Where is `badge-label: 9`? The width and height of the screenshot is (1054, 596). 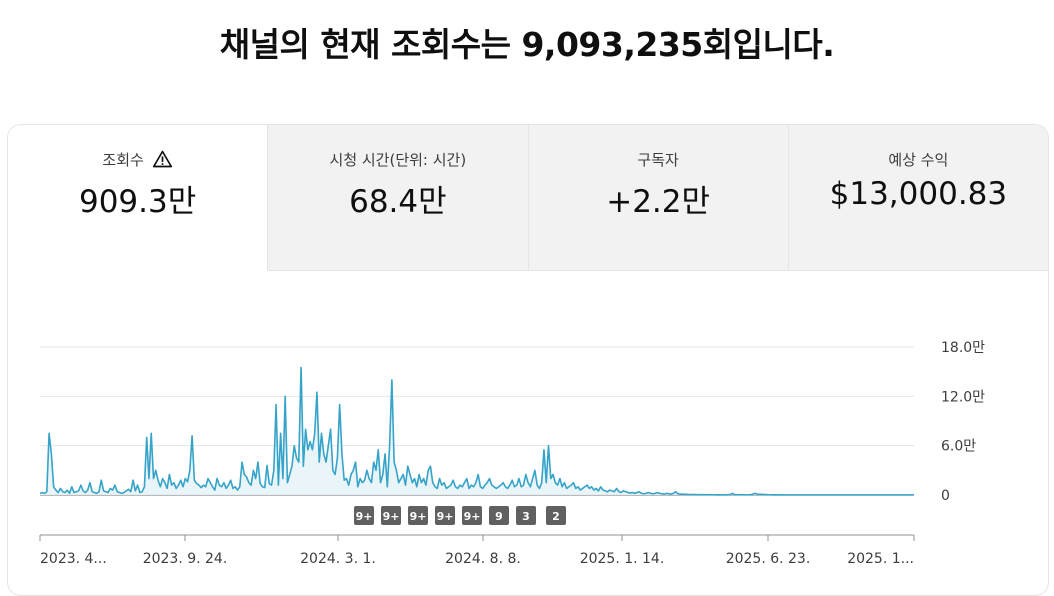
badge-label: 9 is located at coordinates (499, 516).